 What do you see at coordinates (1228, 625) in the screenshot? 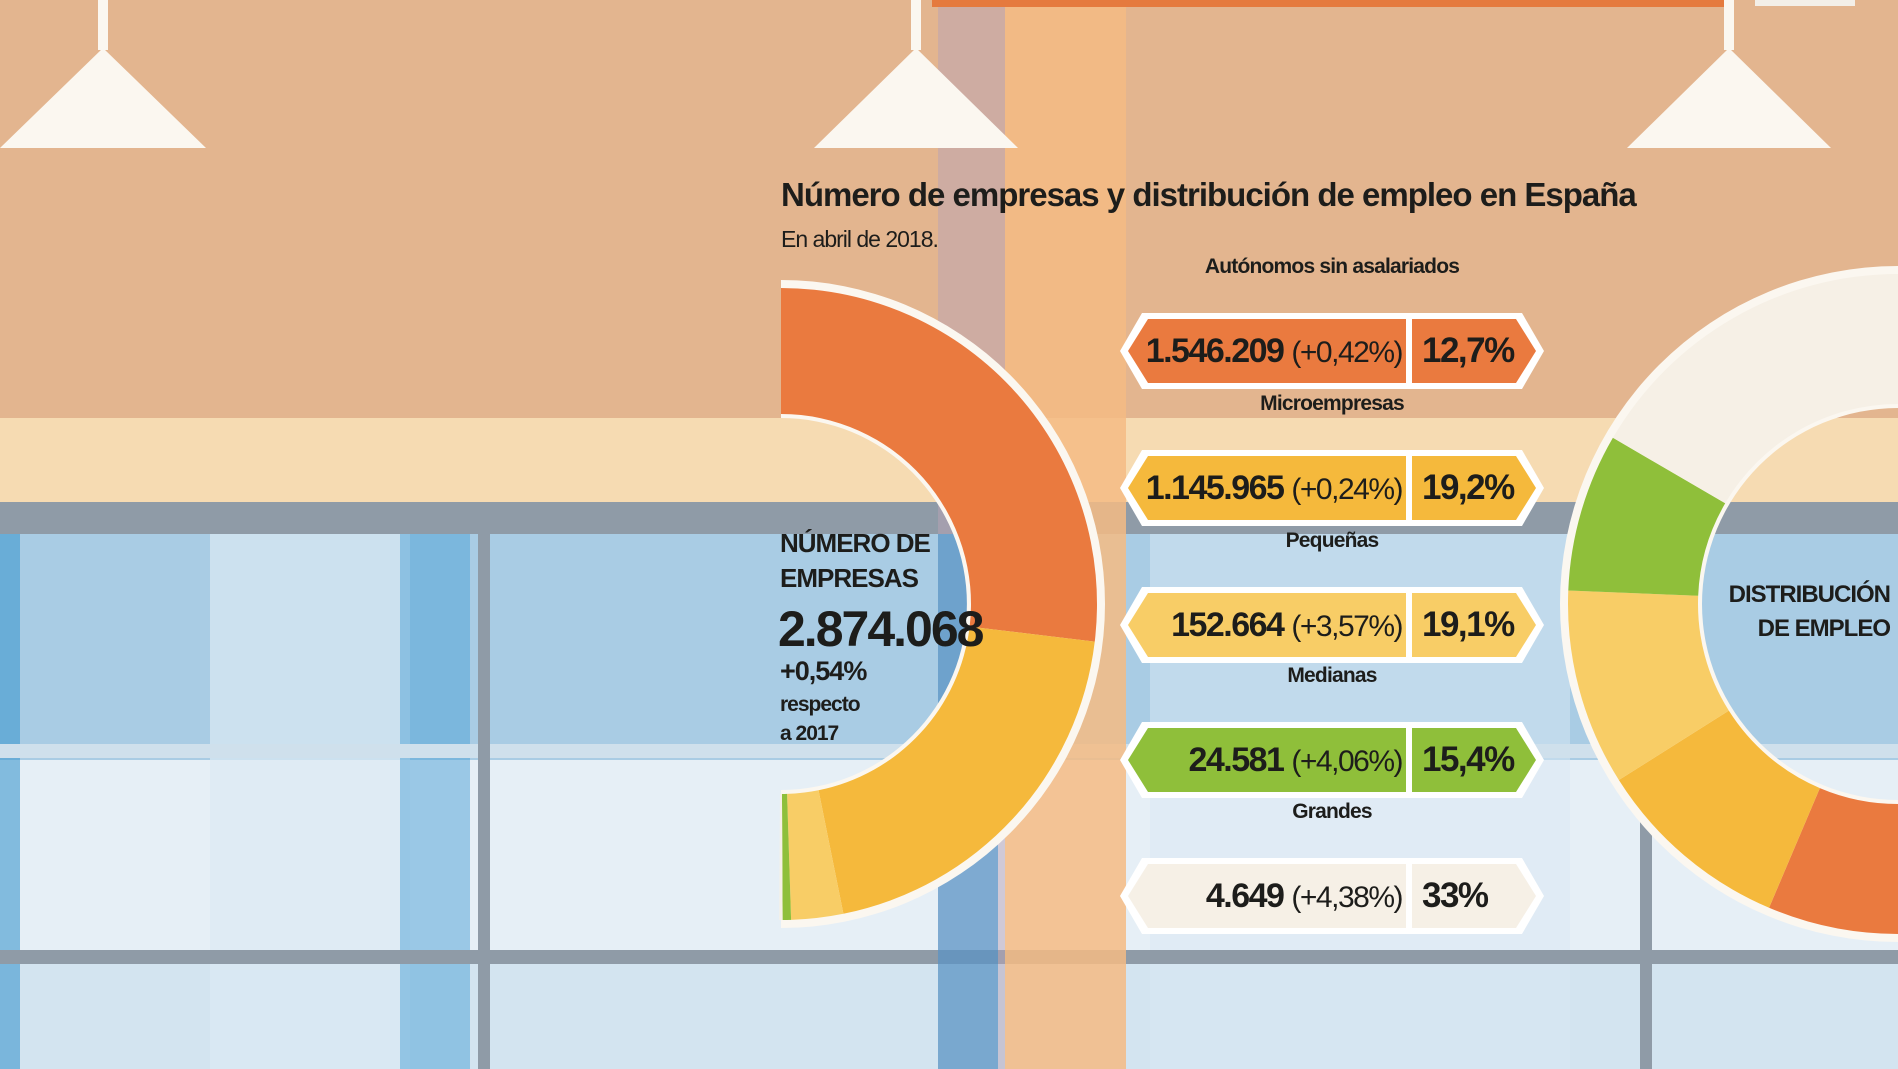
I see `count-value: 152.664` at bounding box center [1228, 625].